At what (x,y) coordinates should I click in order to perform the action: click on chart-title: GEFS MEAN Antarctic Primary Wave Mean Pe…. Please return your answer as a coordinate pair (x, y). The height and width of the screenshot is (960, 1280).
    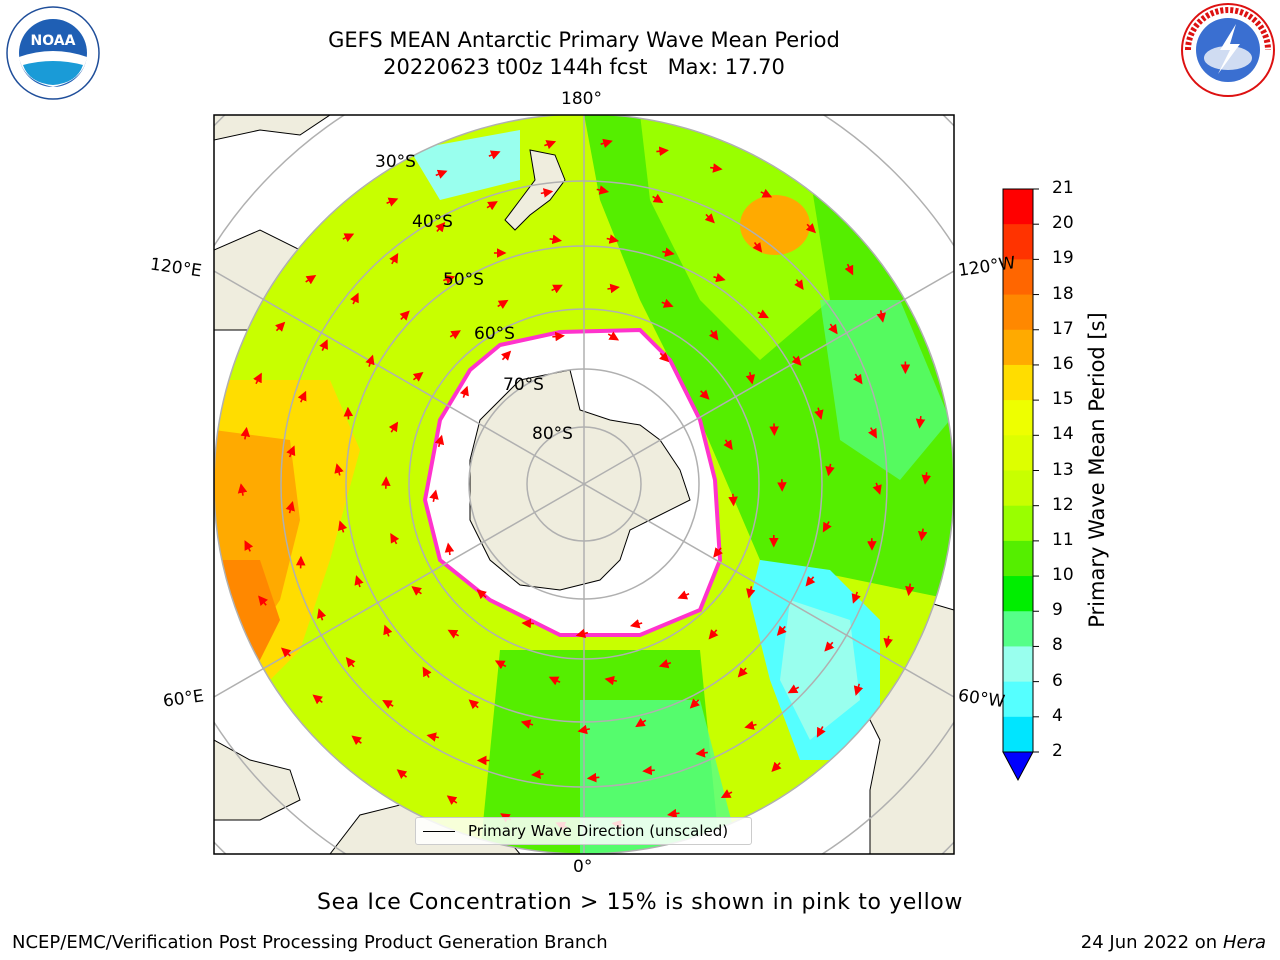
    Looking at the image, I should click on (584, 40).